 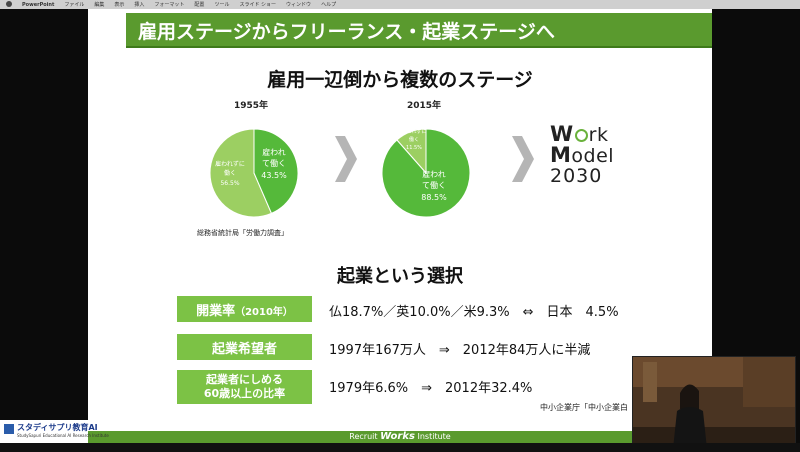 What do you see at coordinates (431, 388) in the screenshot?
I see `row-over60-ratio-text: 1979年6.6% ⇒ 2012年32.4%` at bounding box center [431, 388].